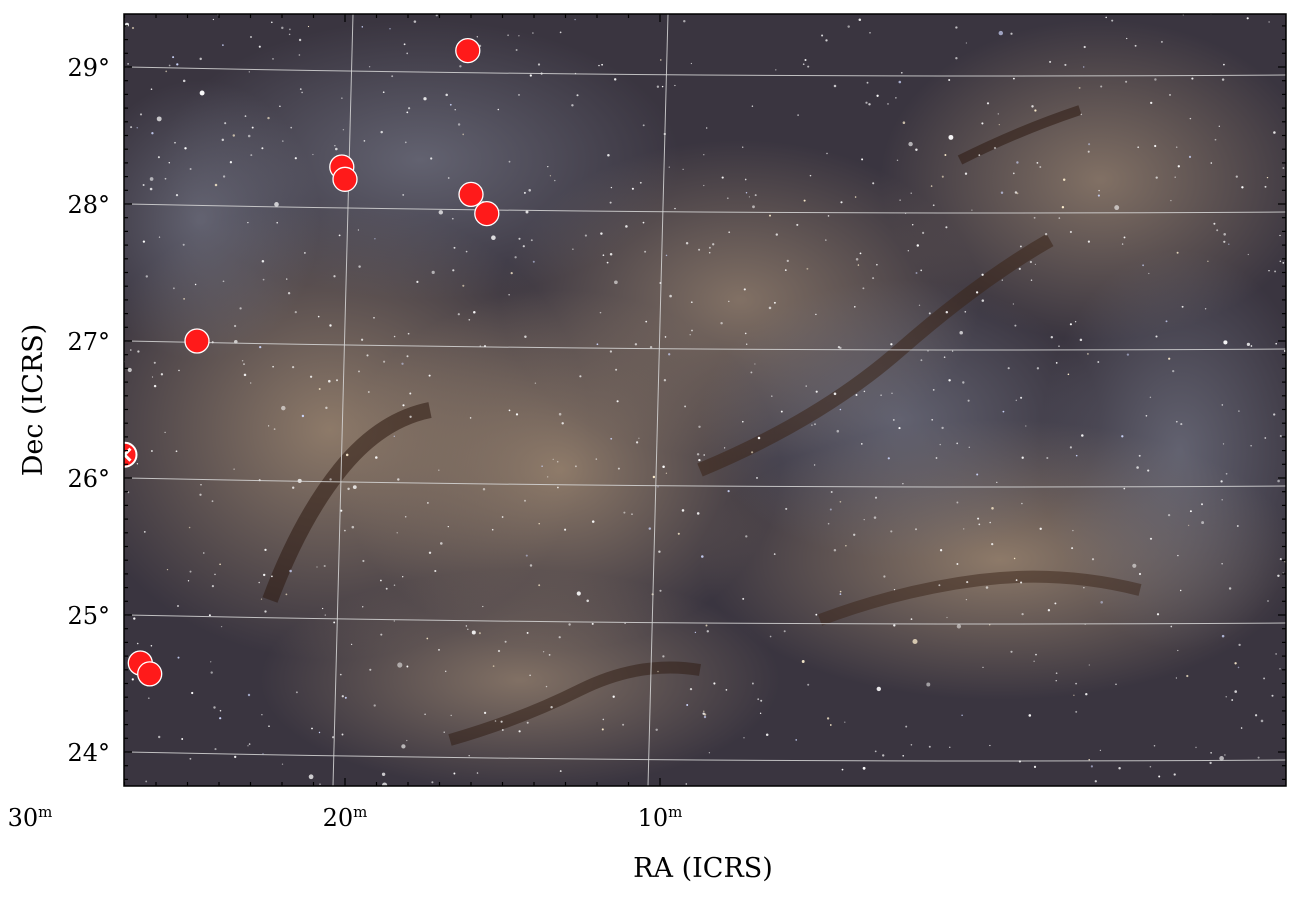 This screenshot has width=1309, height=900. I want to click on x-axis-label: RA (ICRS), so click(703, 868).